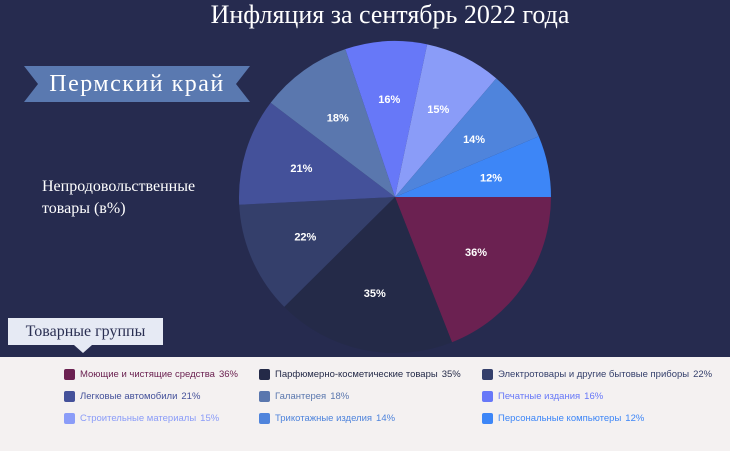 The height and width of the screenshot is (451, 730). I want to click on legend-label: Персональные компьютеры, so click(560, 418).